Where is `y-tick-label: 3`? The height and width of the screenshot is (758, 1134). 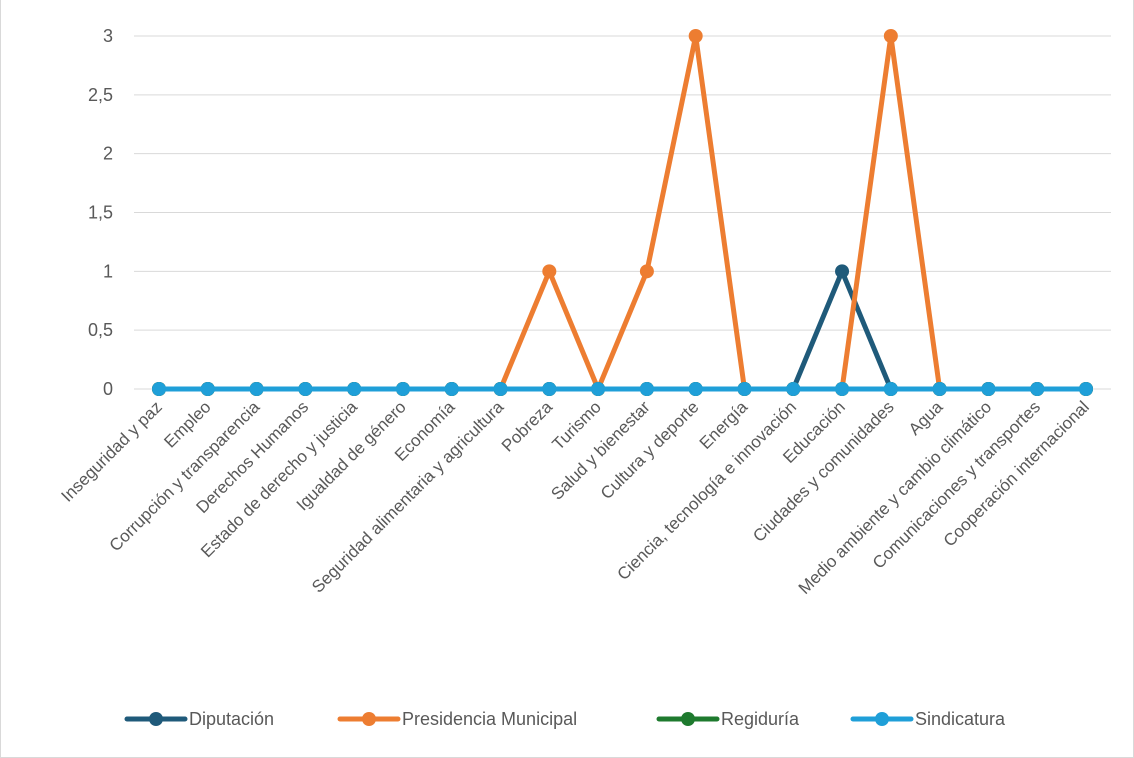 y-tick-label: 3 is located at coordinates (108, 36).